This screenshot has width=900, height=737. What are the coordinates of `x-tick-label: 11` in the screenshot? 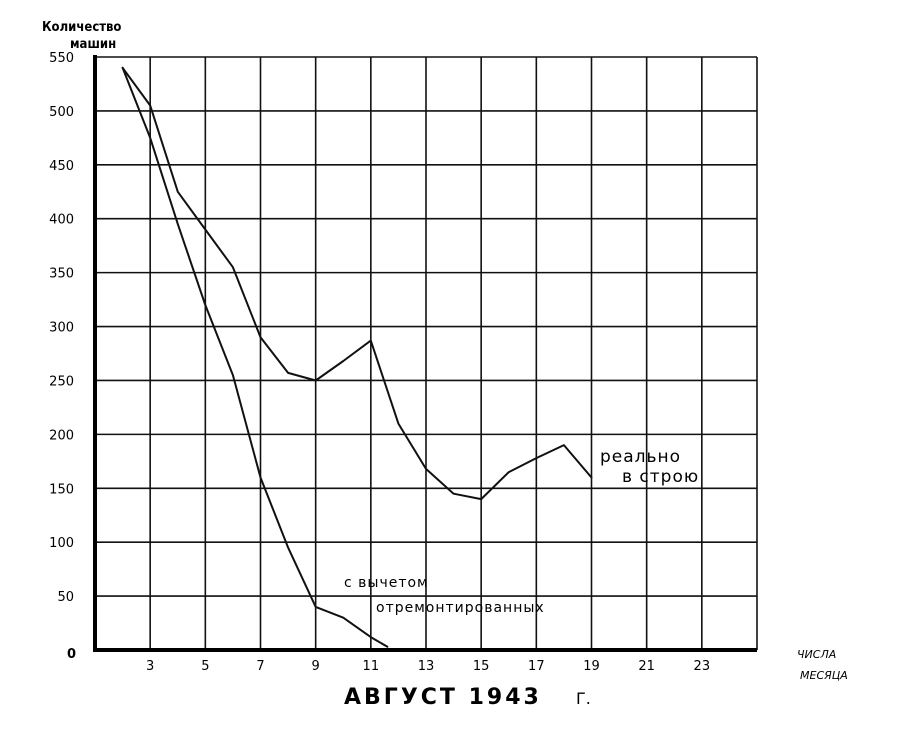 It's located at (371, 666).